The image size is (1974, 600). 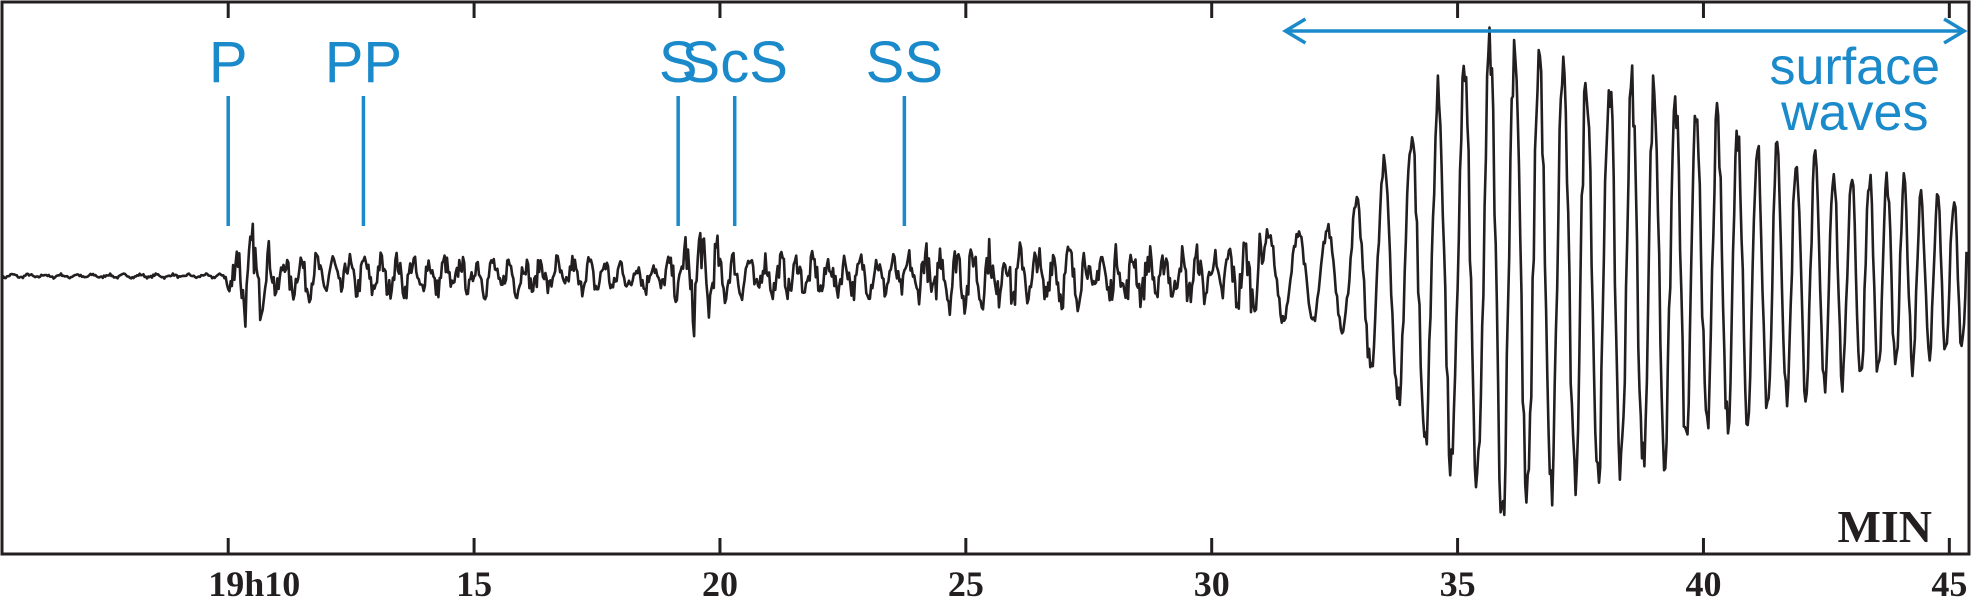 What do you see at coordinates (1949, 582) in the screenshot?
I see `x-tick-label: 45` at bounding box center [1949, 582].